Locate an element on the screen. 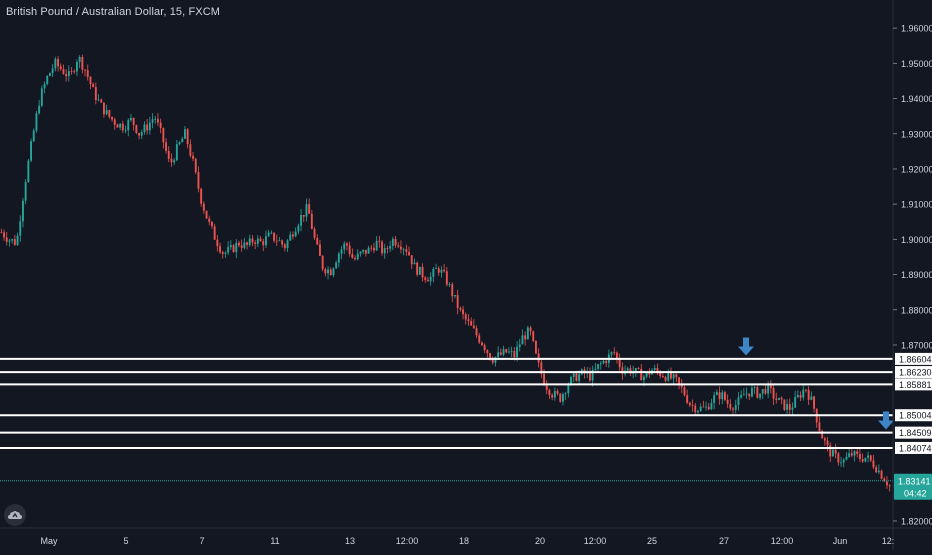 The width and height of the screenshot is (932, 555). down-arrow-shaft is located at coordinates (886, 416).